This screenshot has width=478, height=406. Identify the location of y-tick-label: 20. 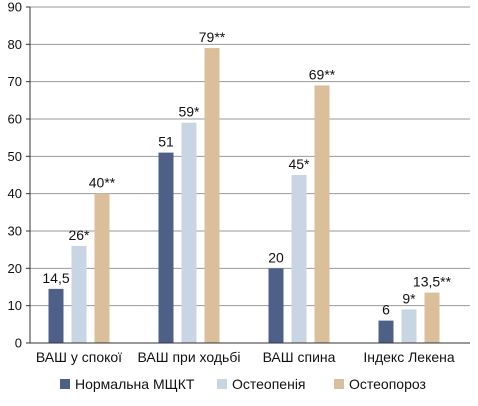
(15, 268).